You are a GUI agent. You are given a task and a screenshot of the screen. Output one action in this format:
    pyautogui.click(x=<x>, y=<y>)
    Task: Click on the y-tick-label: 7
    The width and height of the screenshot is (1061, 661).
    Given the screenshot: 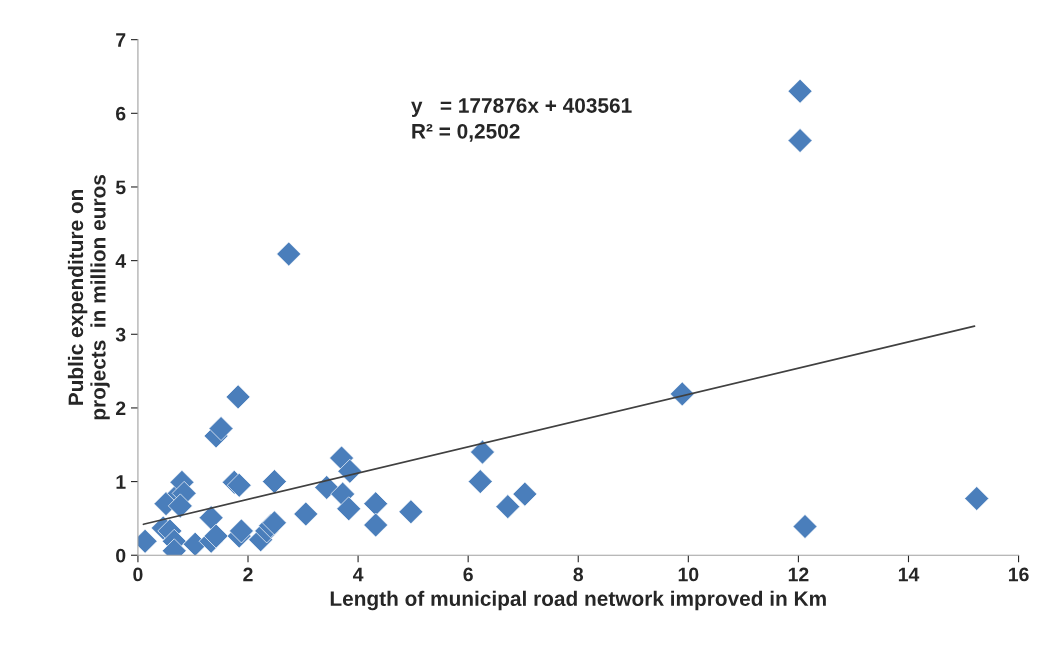 What is the action you would take?
    pyautogui.click(x=121, y=40)
    